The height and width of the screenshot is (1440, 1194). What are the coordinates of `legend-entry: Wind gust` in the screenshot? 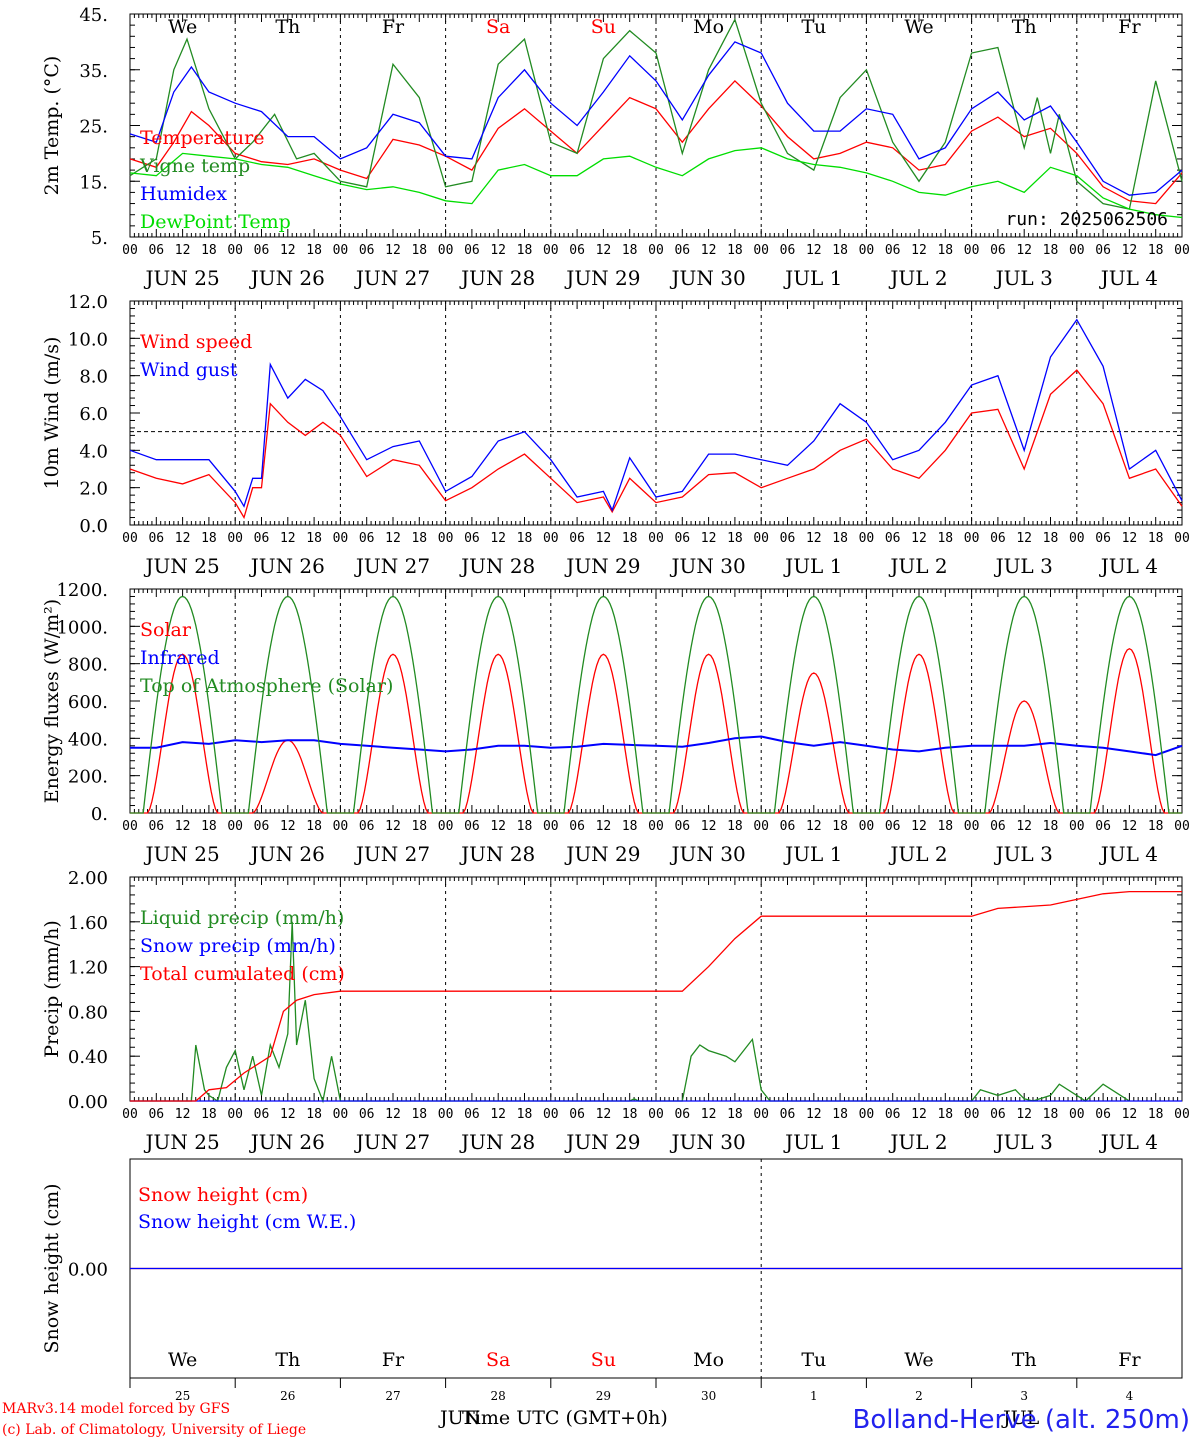 It's located at (189, 370).